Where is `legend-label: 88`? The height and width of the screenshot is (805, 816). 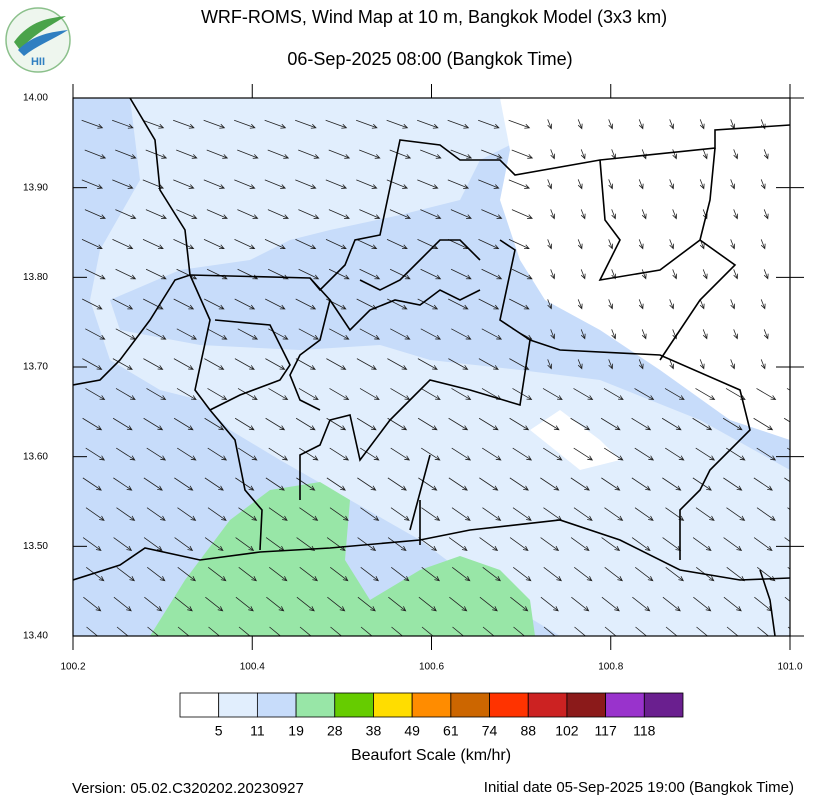
legend-label: 88 is located at coordinates (528, 731).